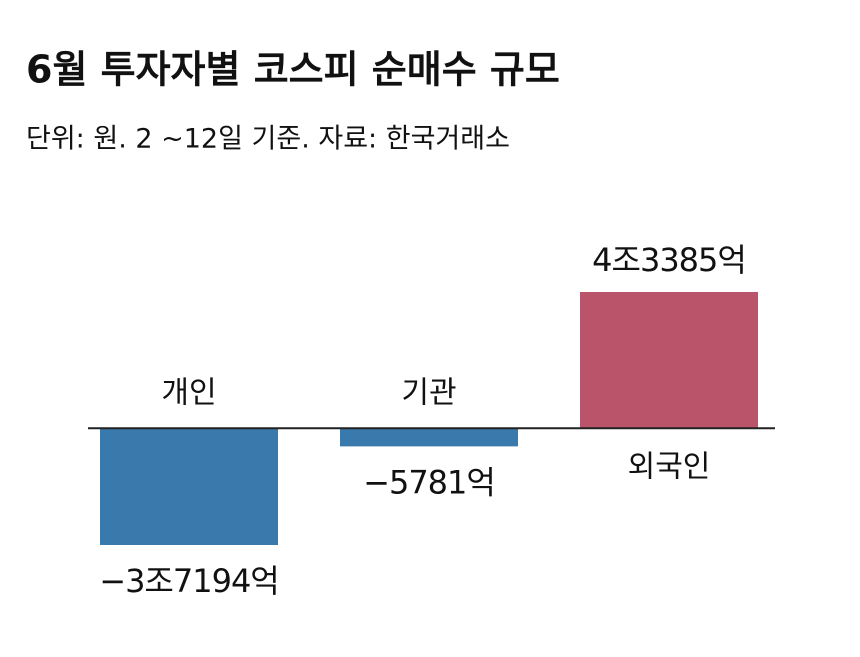 This screenshot has height=657, width=860. Describe the element at coordinates (428, 393) in the screenshot. I see `category-label: 기관` at that location.